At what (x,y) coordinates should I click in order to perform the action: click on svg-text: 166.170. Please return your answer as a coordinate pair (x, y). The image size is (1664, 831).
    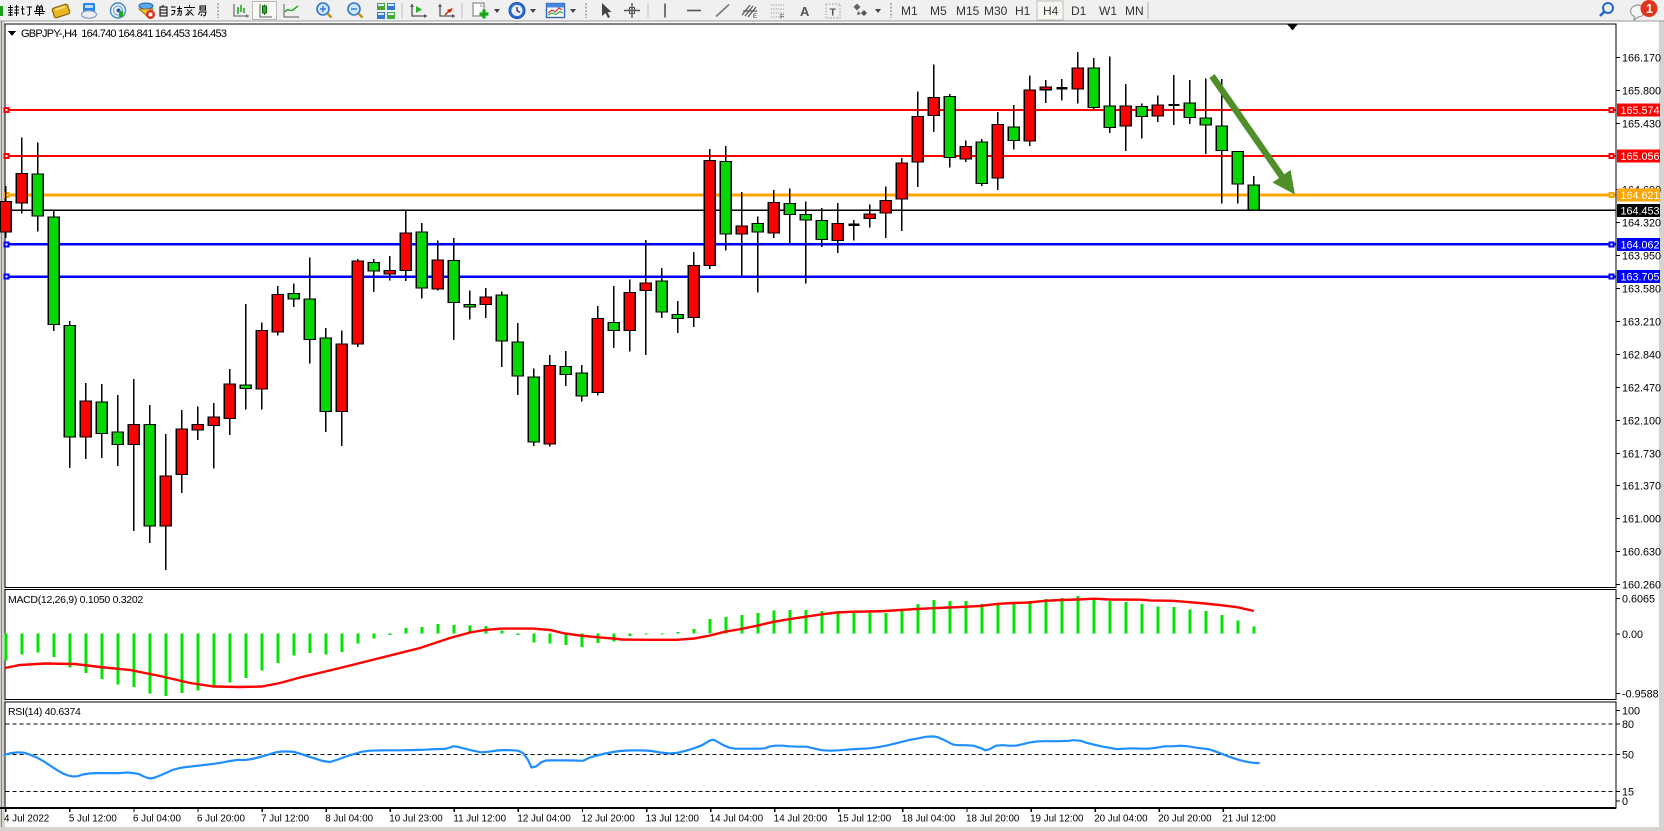
    Looking at the image, I should click on (1641, 59).